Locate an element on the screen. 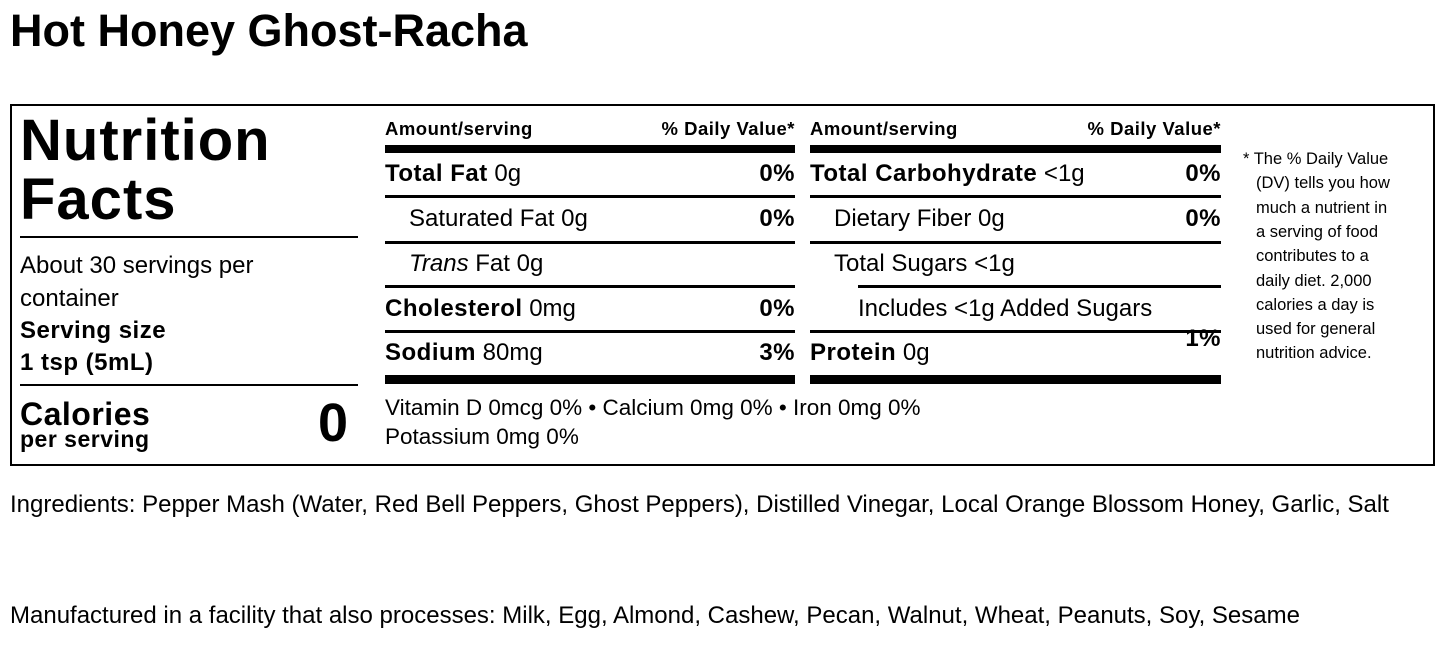 The height and width of the screenshot is (665, 1445). facts-heading: Facts is located at coordinates (98, 199).